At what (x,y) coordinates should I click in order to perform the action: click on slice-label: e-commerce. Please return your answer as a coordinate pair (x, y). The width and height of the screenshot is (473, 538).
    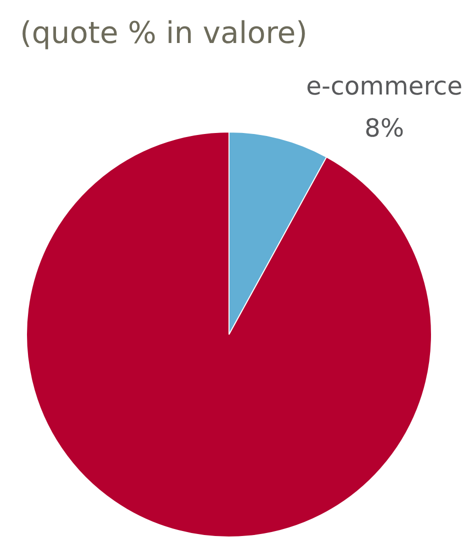
    Looking at the image, I should click on (384, 85).